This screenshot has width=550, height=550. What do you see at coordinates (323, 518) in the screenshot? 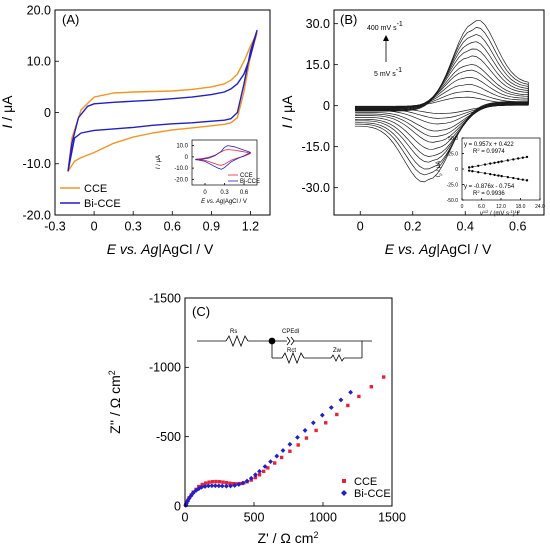
I see `panel-c-xtick-label: 1000` at bounding box center [323, 518].